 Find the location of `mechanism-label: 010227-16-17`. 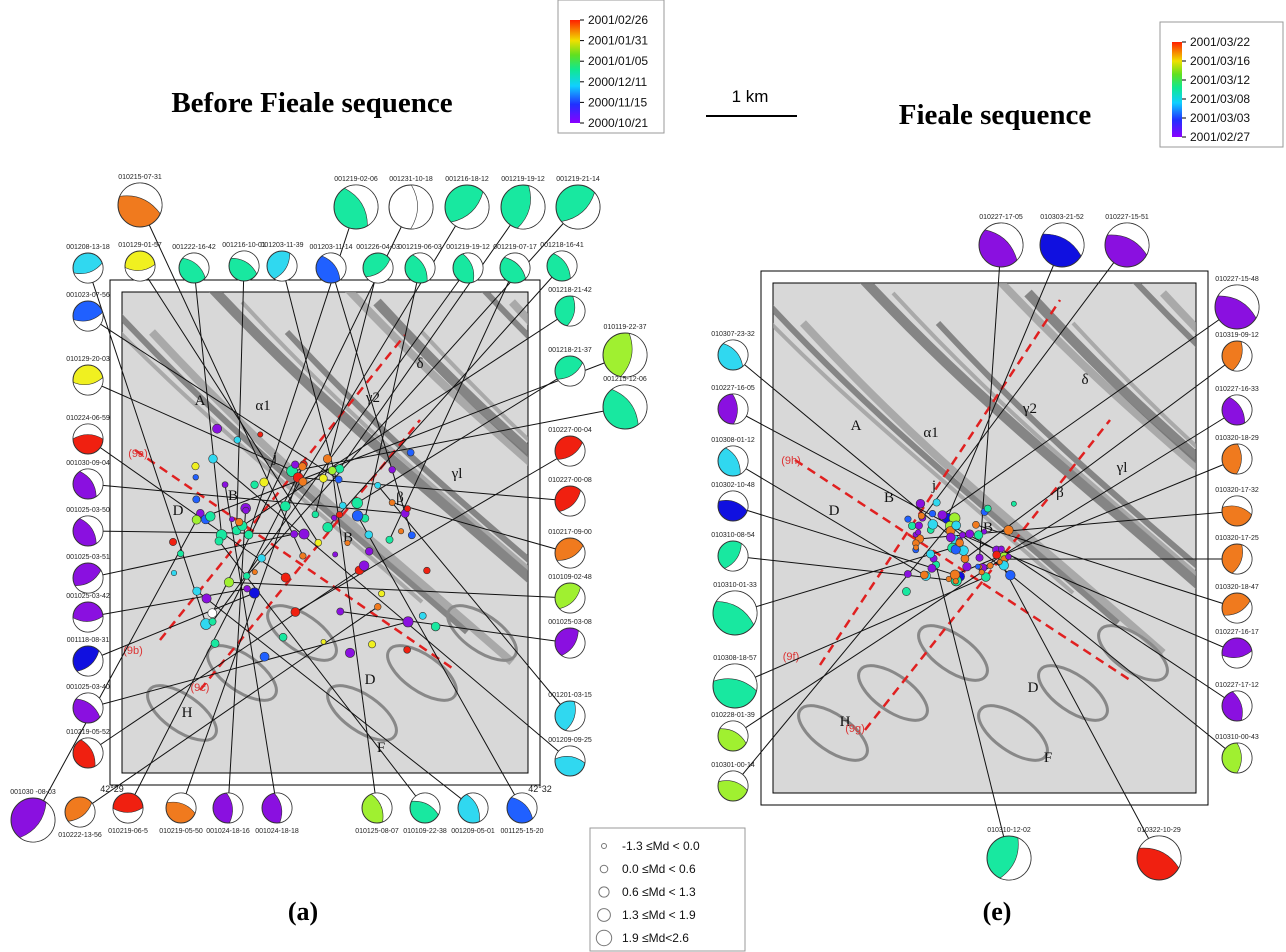

mechanism-label: 010227-16-17 is located at coordinates (1237, 632).